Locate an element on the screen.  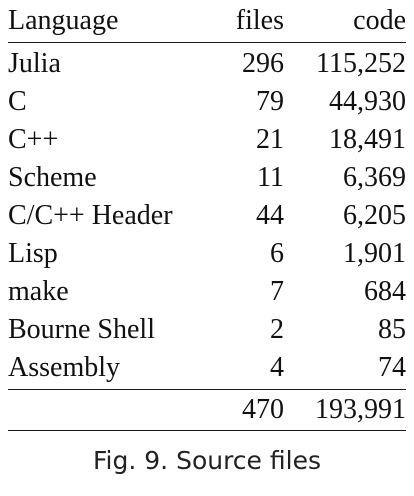
files-cell: 2 is located at coordinates (277, 329).